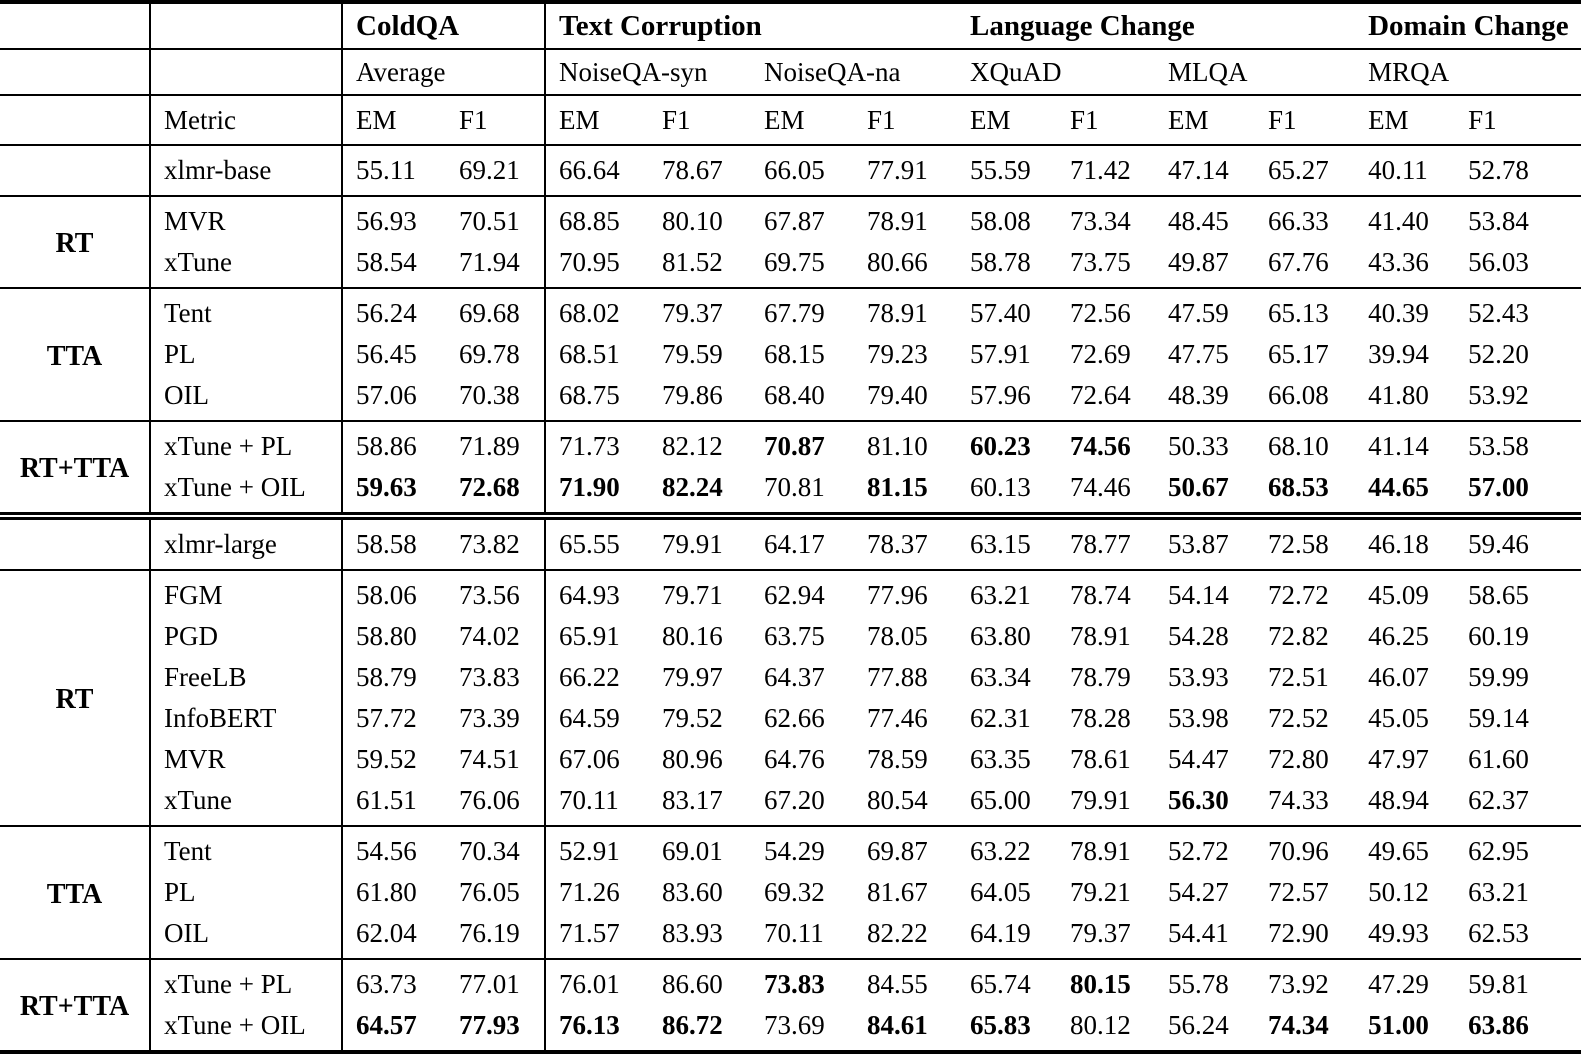 The width and height of the screenshot is (1581, 1054). I want to click on value-cell: 68.53, so click(1298, 487).